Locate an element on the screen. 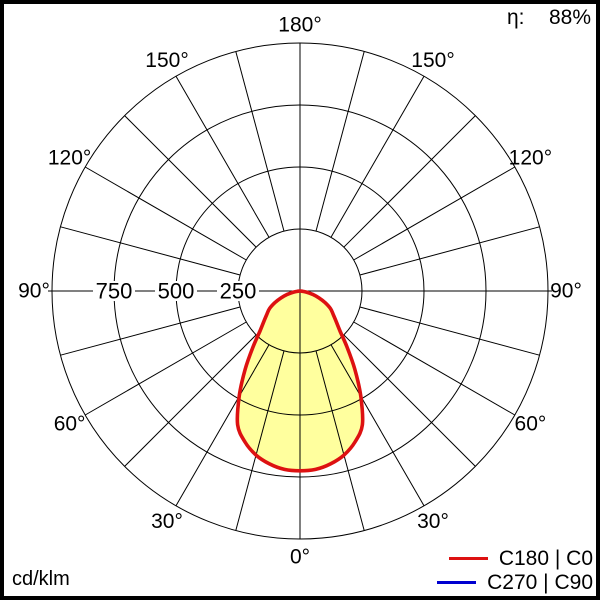  legend: C180 | C0 C270 | C90 is located at coordinates (515, 570).